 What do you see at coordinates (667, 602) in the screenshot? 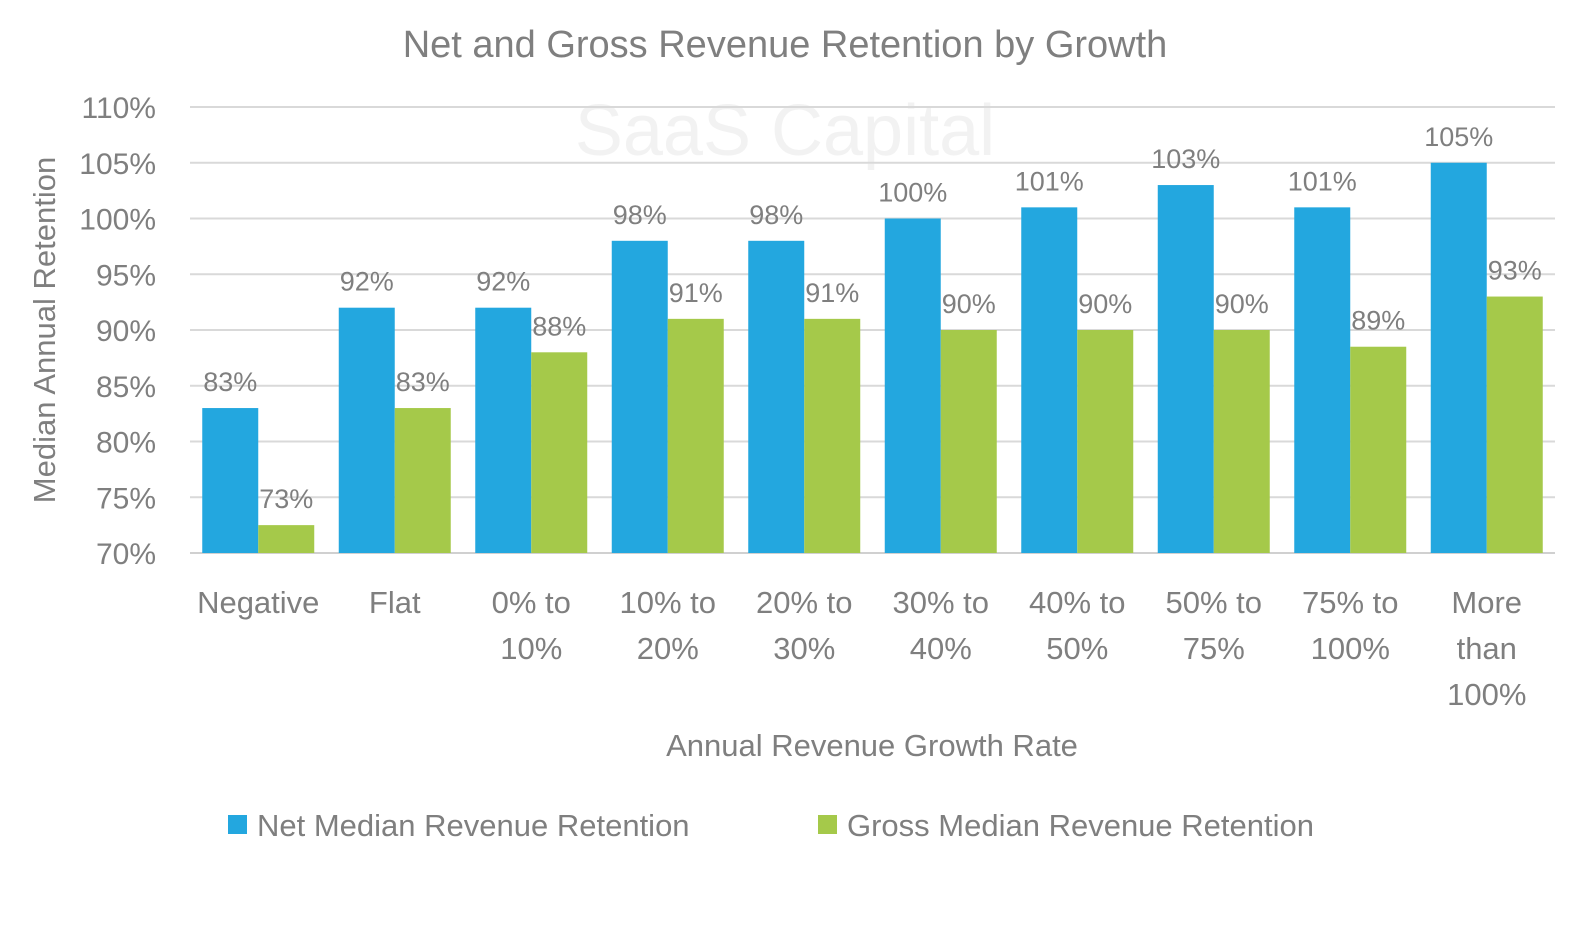
I see `x-tick-line: 10% to` at bounding box center [667, 602].